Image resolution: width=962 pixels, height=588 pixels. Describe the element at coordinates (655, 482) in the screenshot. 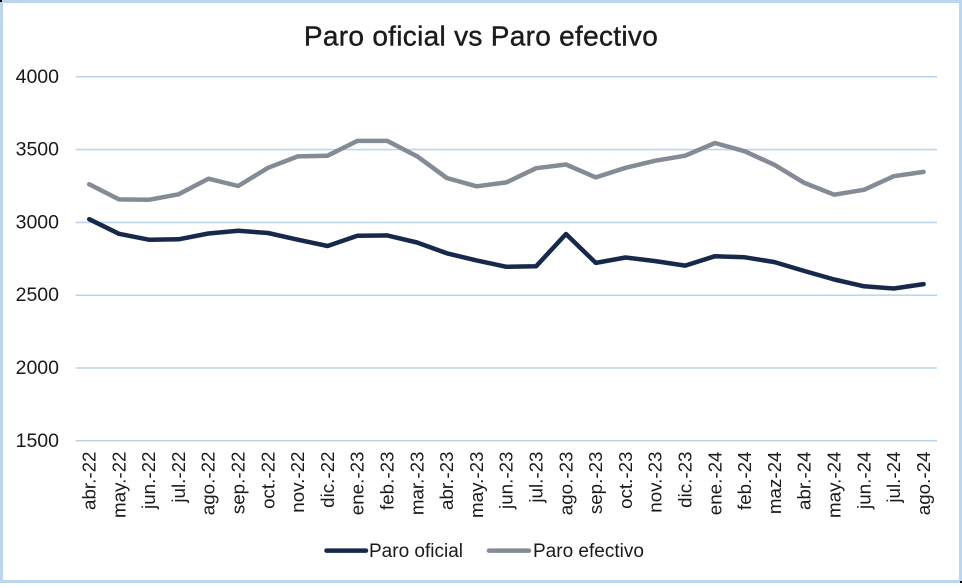

I see `svg-text: nov.-23` at that location.